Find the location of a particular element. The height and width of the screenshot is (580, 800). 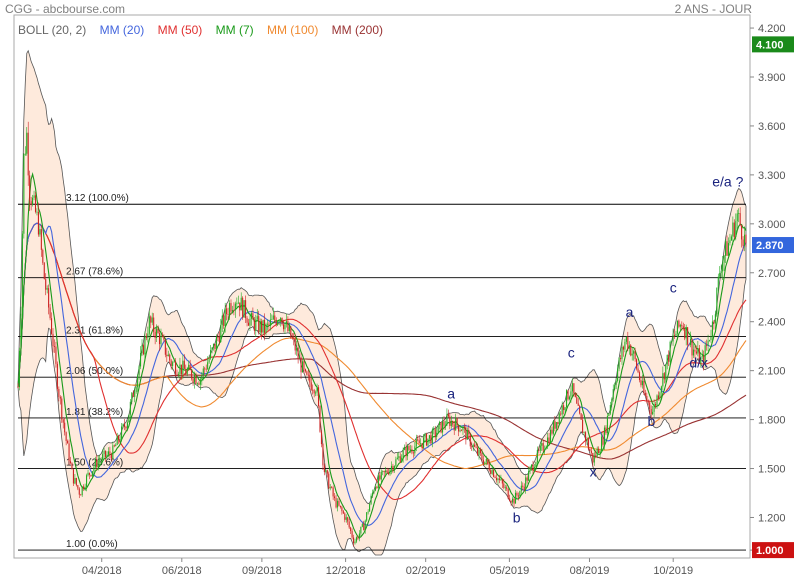

wave-label: b is located at coordinates (651, 421).